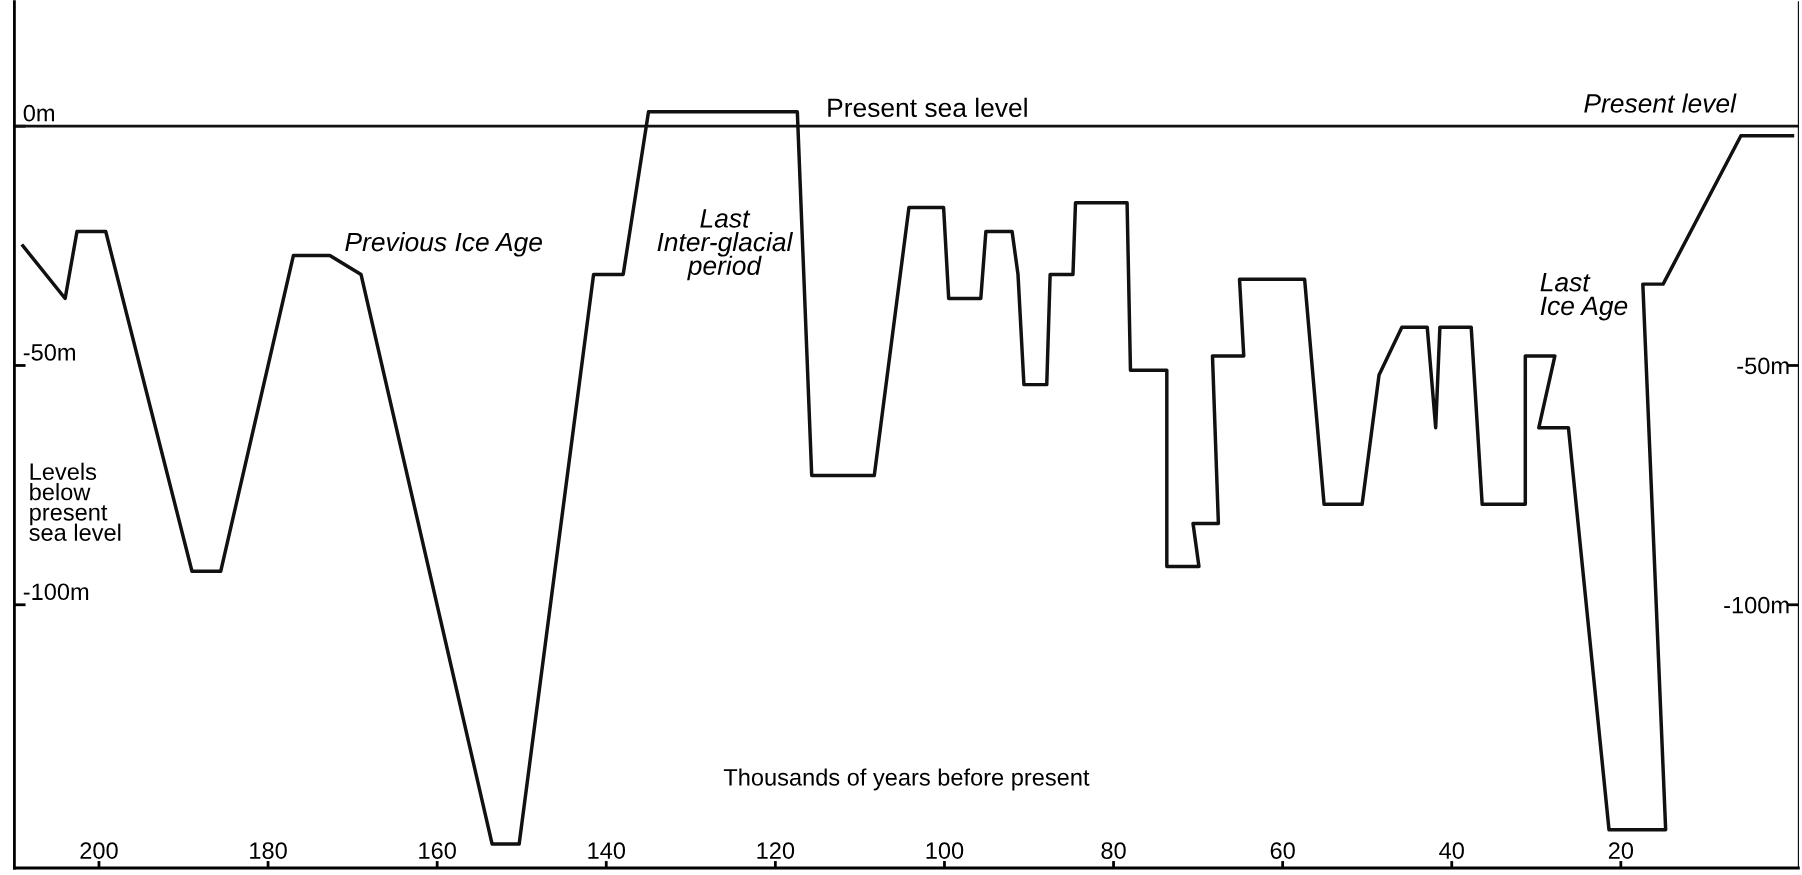 The width and height of the screenshot is (1802, 875). What do you see at coordinates (607, 850) in the screenshot?
I see `x-tick-label: 140` at bounding box center [607, 850].